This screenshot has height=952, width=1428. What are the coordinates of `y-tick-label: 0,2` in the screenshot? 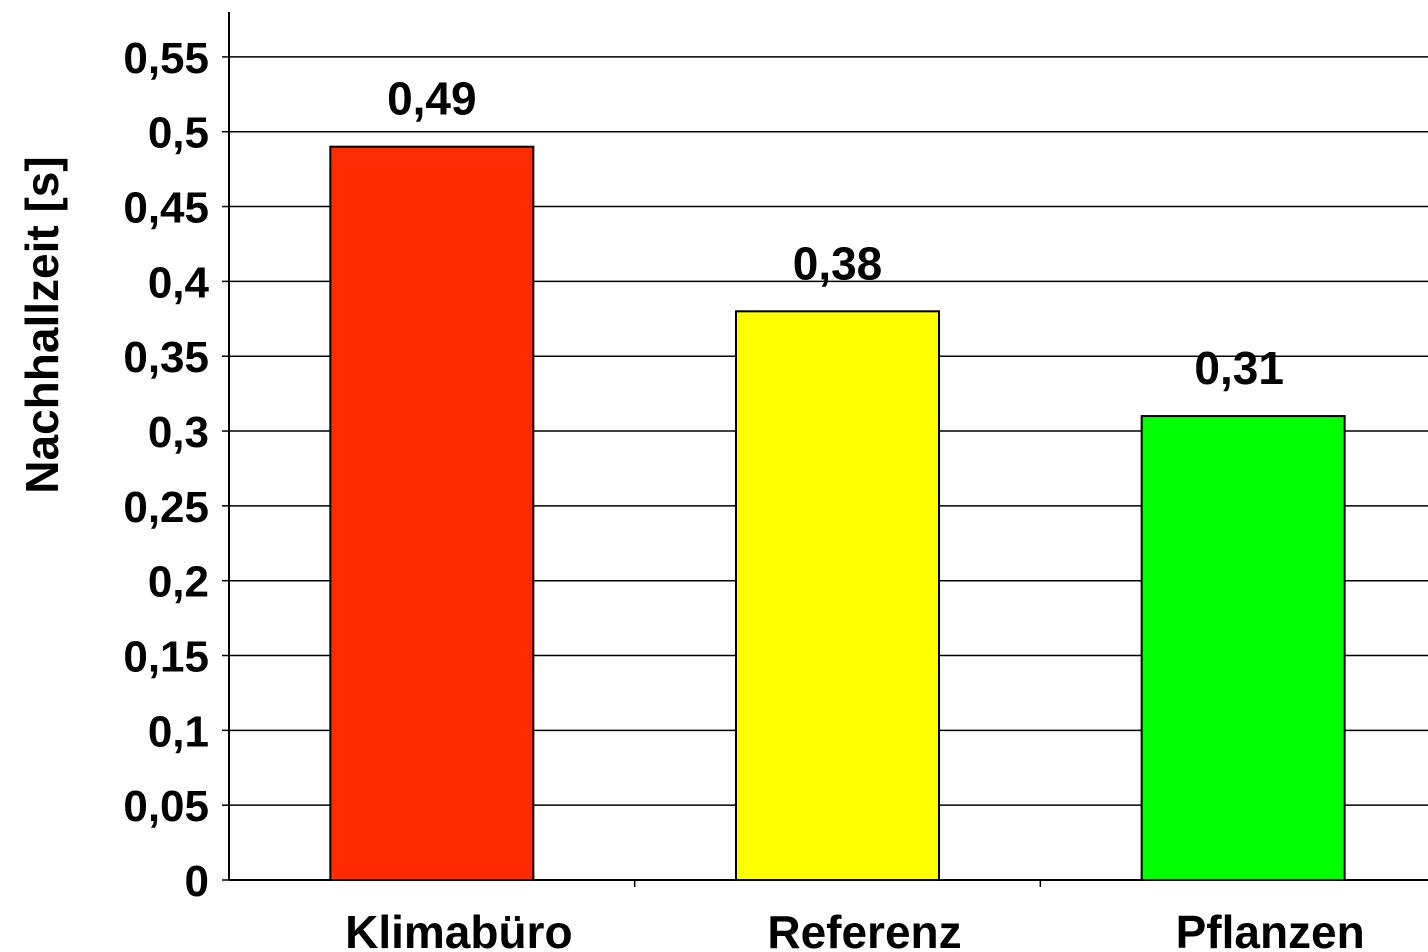 It's located at (178, 582).